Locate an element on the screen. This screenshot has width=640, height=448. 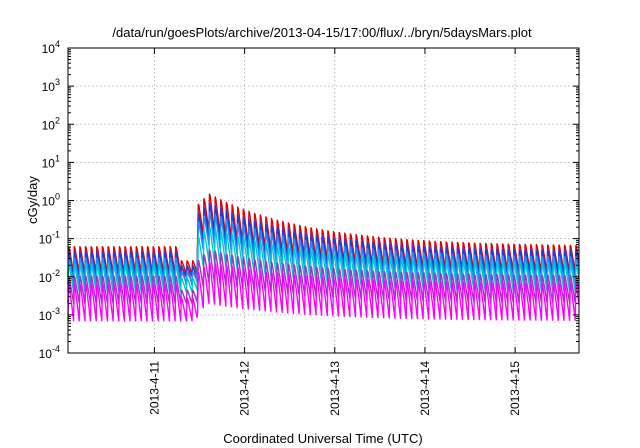
y-tick-label: 10⁻⁴ is located at coordinates (49, 352).